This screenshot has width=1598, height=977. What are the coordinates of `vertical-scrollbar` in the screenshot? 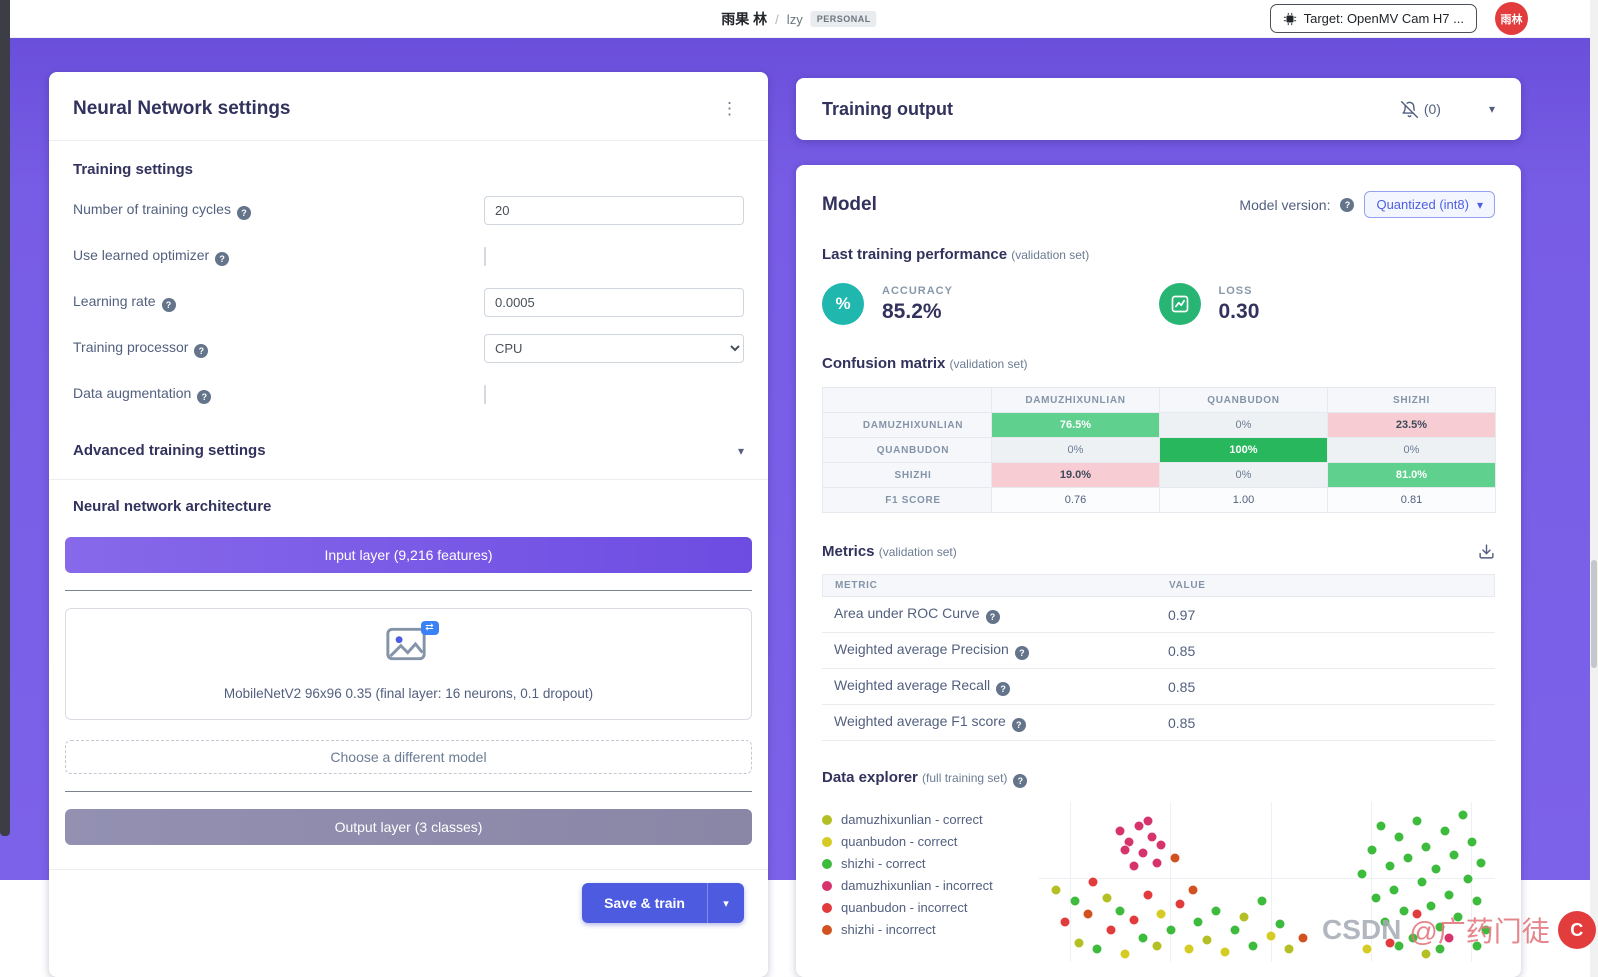 It's located at (1594, 488).